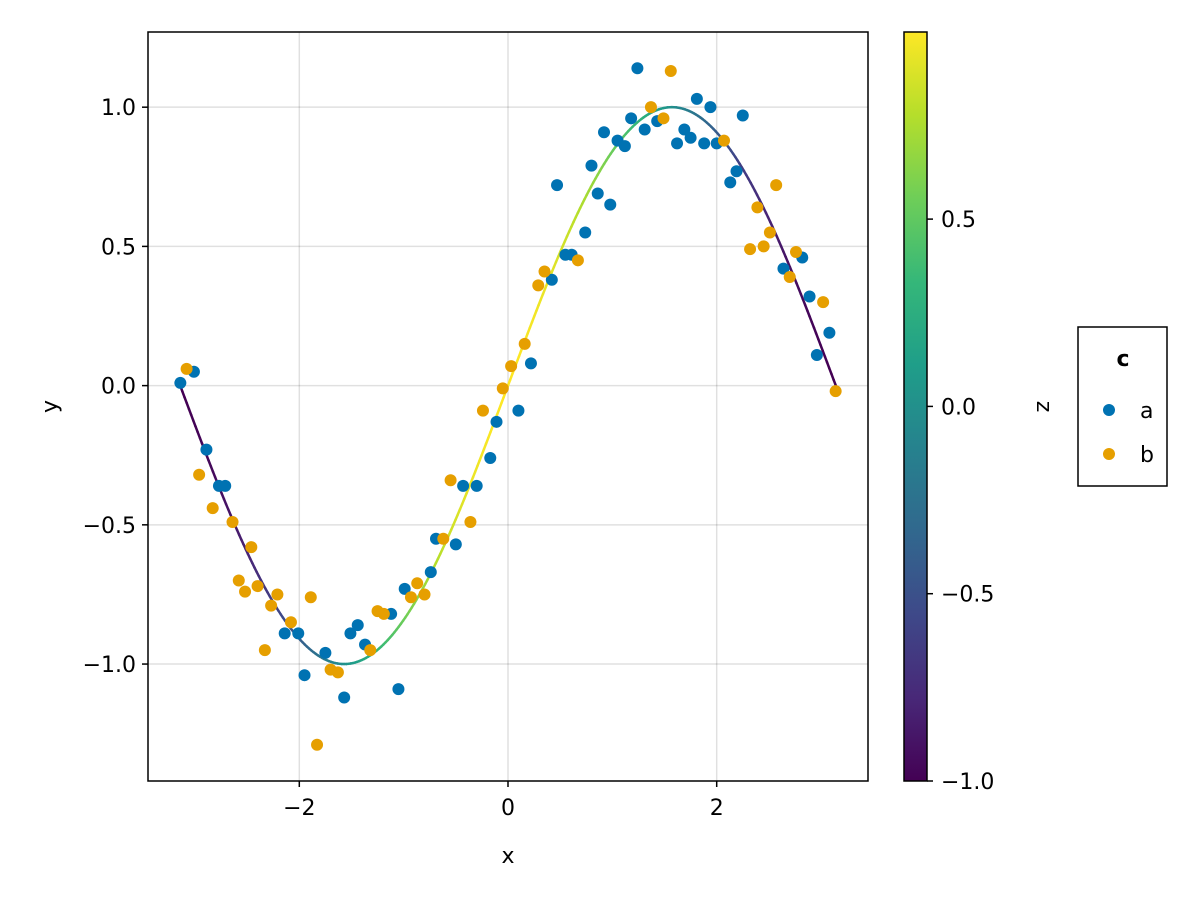 The height and width of the screenshot is (900, 1200). What do you see at coordinates (1147, 455) in the screenshot?
I see `legend-label-b: b` at bounding box center [1147, 455].